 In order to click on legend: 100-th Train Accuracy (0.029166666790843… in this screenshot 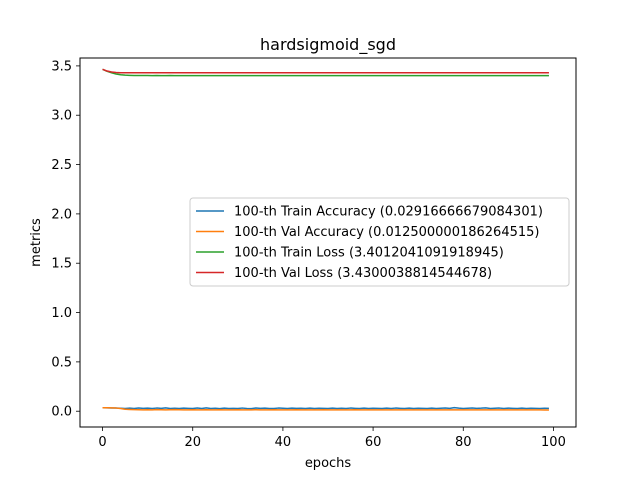, I will do `click(379, 242)`.